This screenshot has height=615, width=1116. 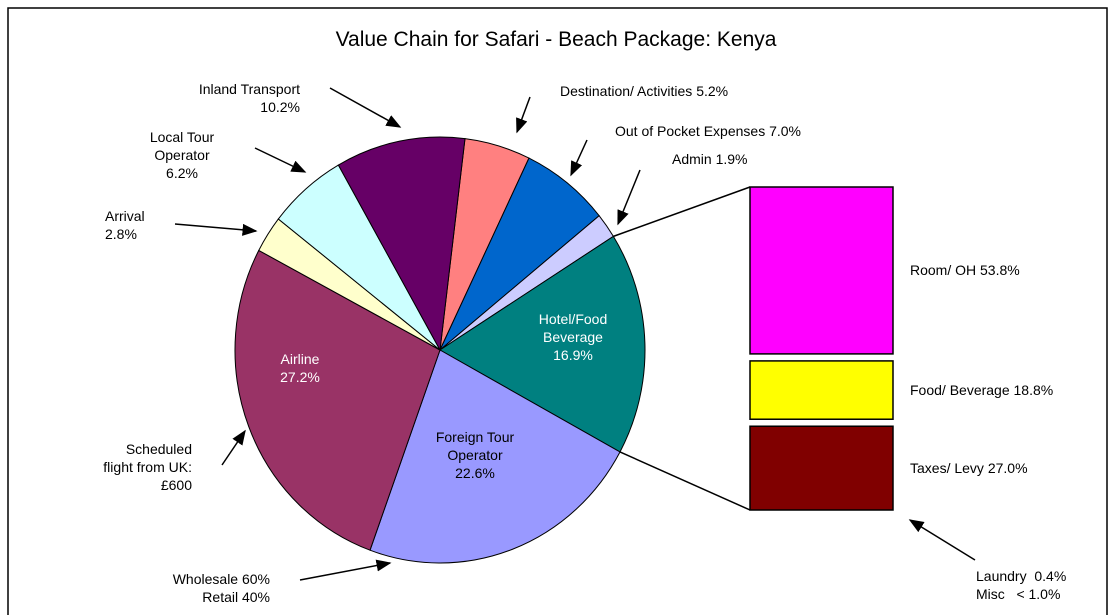 I want to click on slice-label: Admin 1.9%, so click(x=732, y=159).